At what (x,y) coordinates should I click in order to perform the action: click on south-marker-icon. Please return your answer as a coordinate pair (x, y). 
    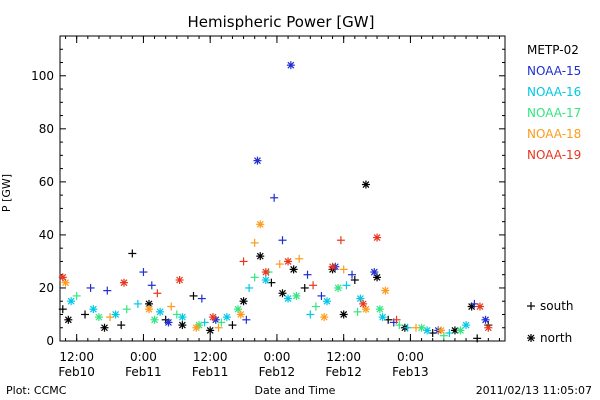
    Looking at the image, I should click on (531, 306).